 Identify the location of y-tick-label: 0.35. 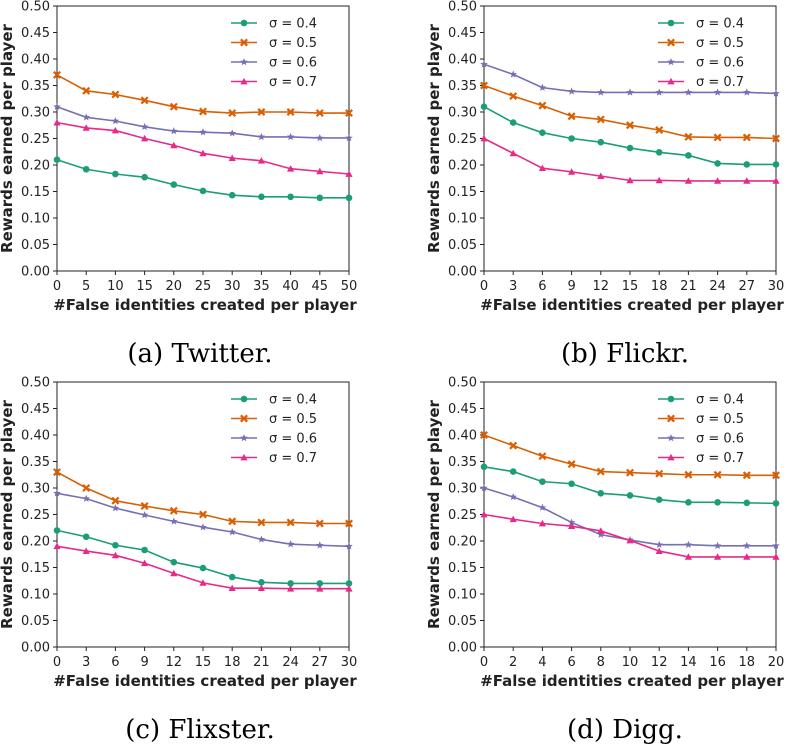
(35, 462).